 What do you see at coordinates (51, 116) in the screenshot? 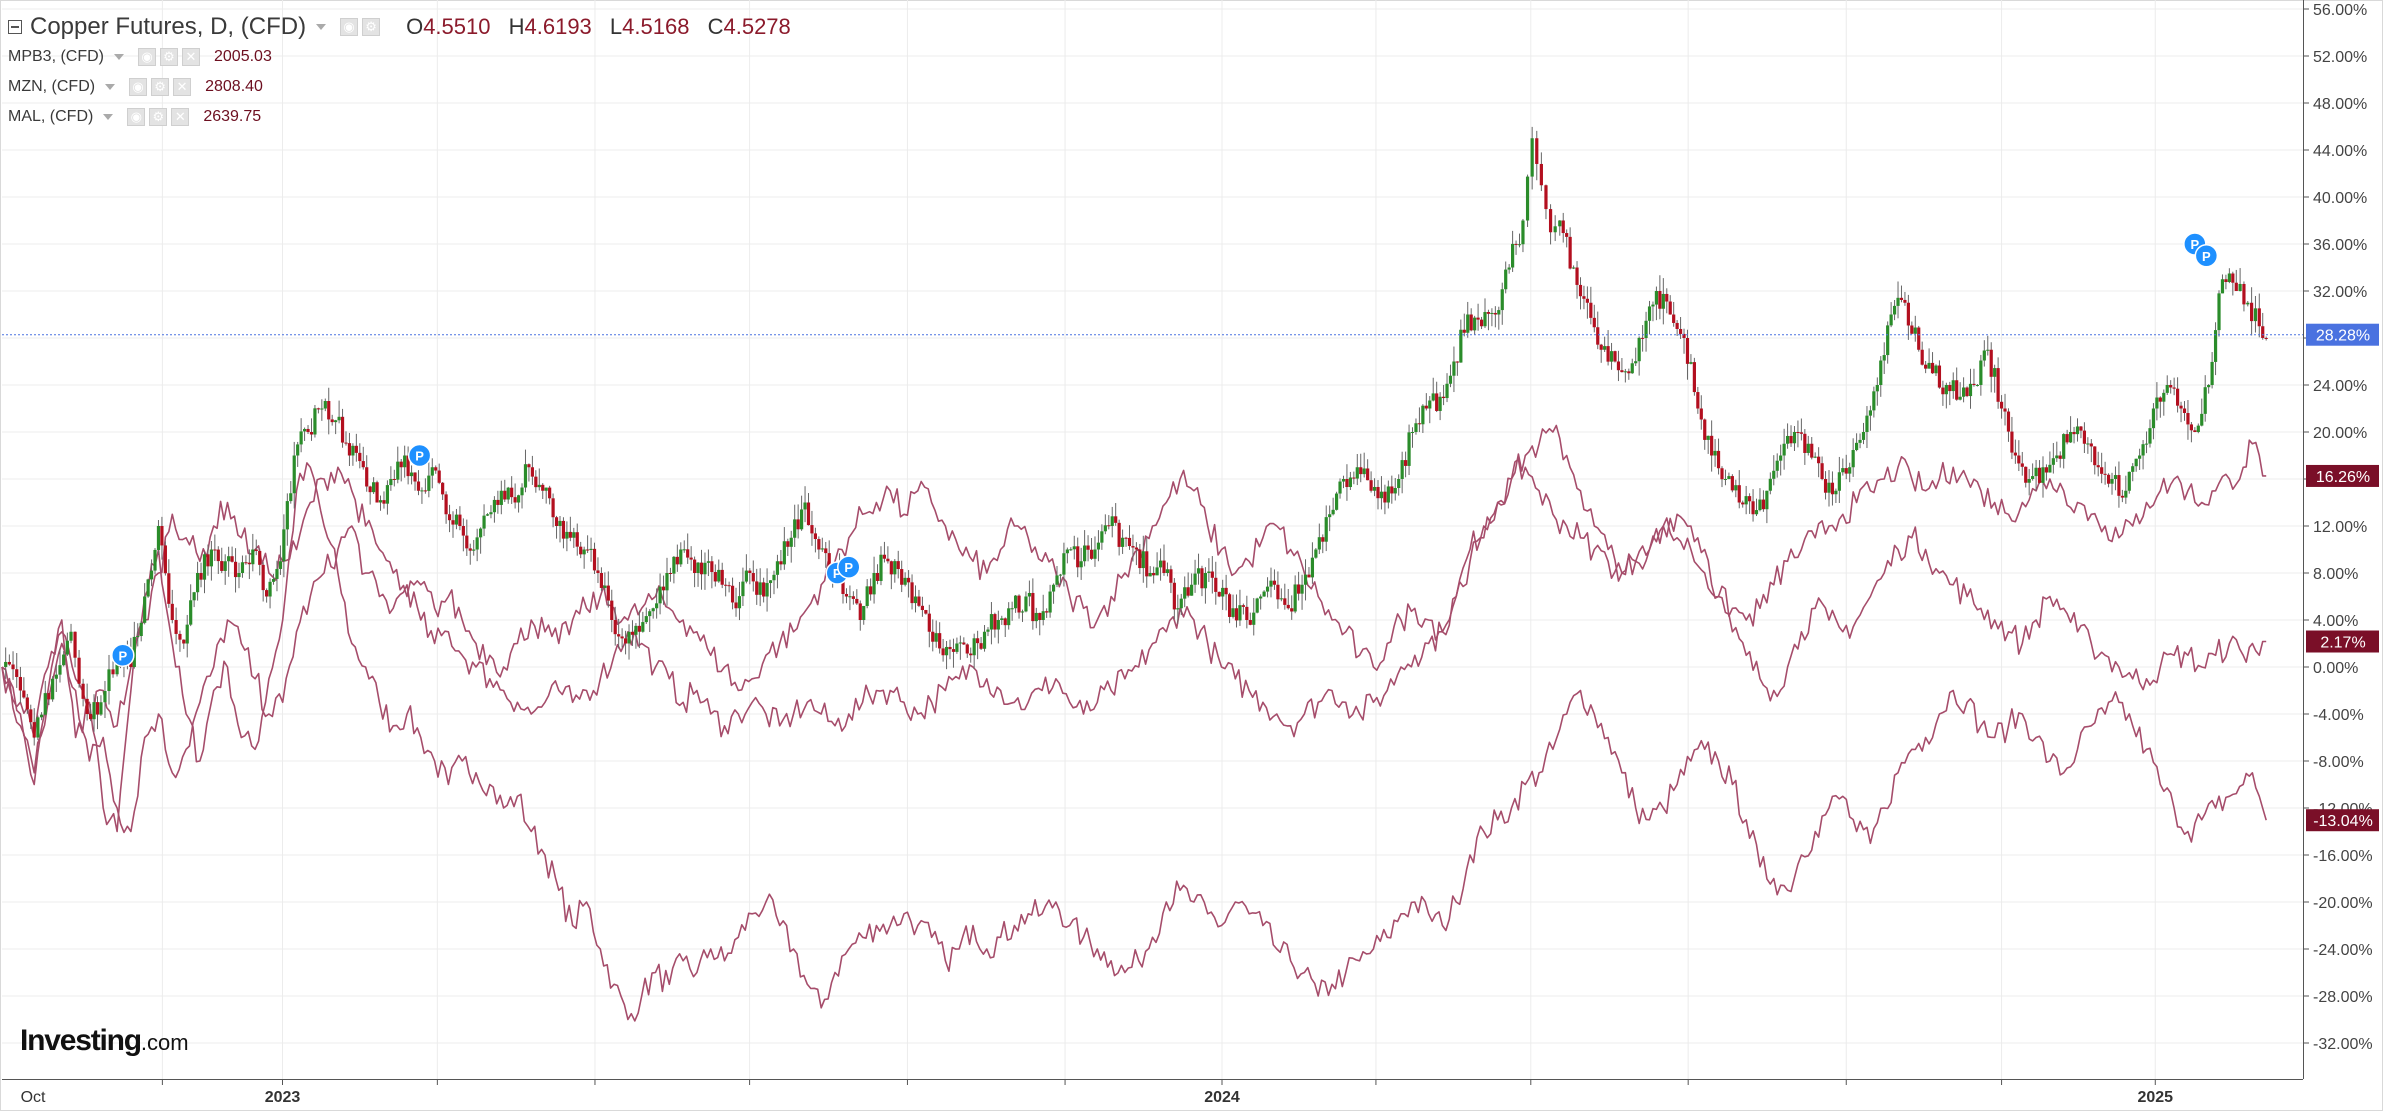
I see `overlay-label-mal: MAL, (CFD)` at bounding box center [51, 116].